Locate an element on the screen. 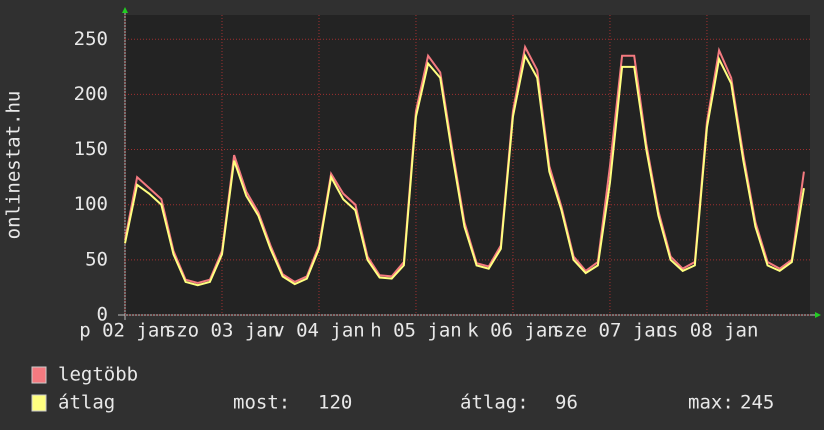 The height and width of the screenshot is (430, 824). legend-label: átlag is located at coordinates (86, 403).